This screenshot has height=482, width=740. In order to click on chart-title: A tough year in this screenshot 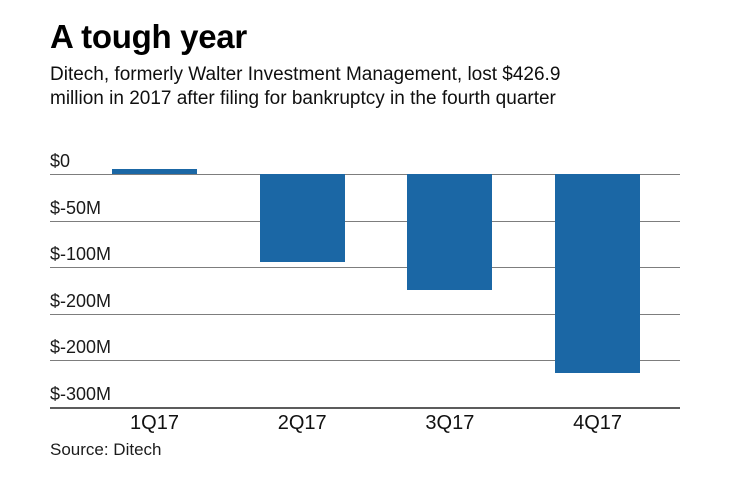, I will do `click(148, 36)`.